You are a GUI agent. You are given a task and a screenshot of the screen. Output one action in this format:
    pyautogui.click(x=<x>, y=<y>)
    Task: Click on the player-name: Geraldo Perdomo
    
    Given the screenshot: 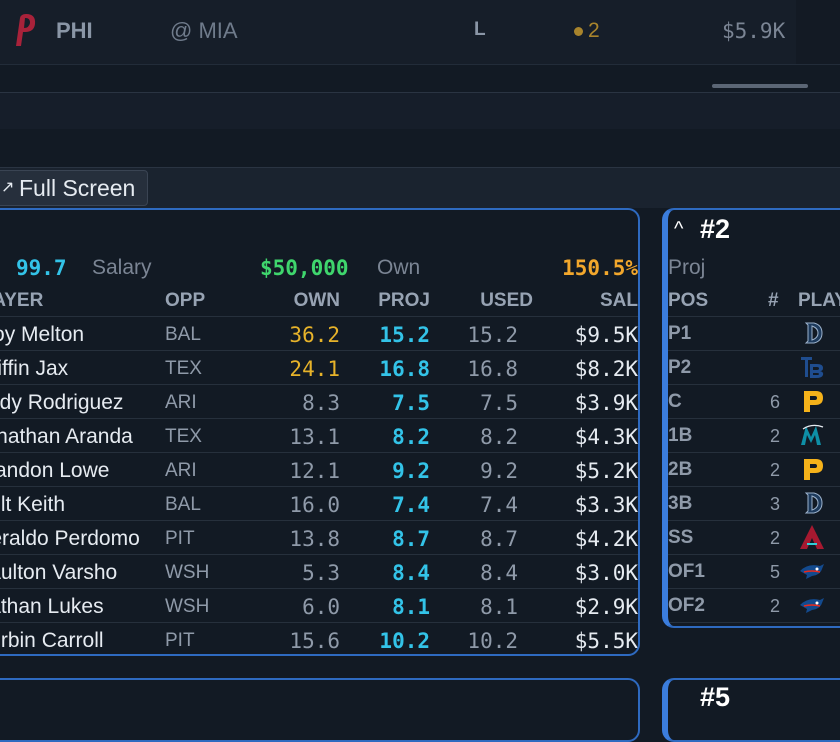 What is the action you would take?
    pyautogui.click(x=70, y=538)
    